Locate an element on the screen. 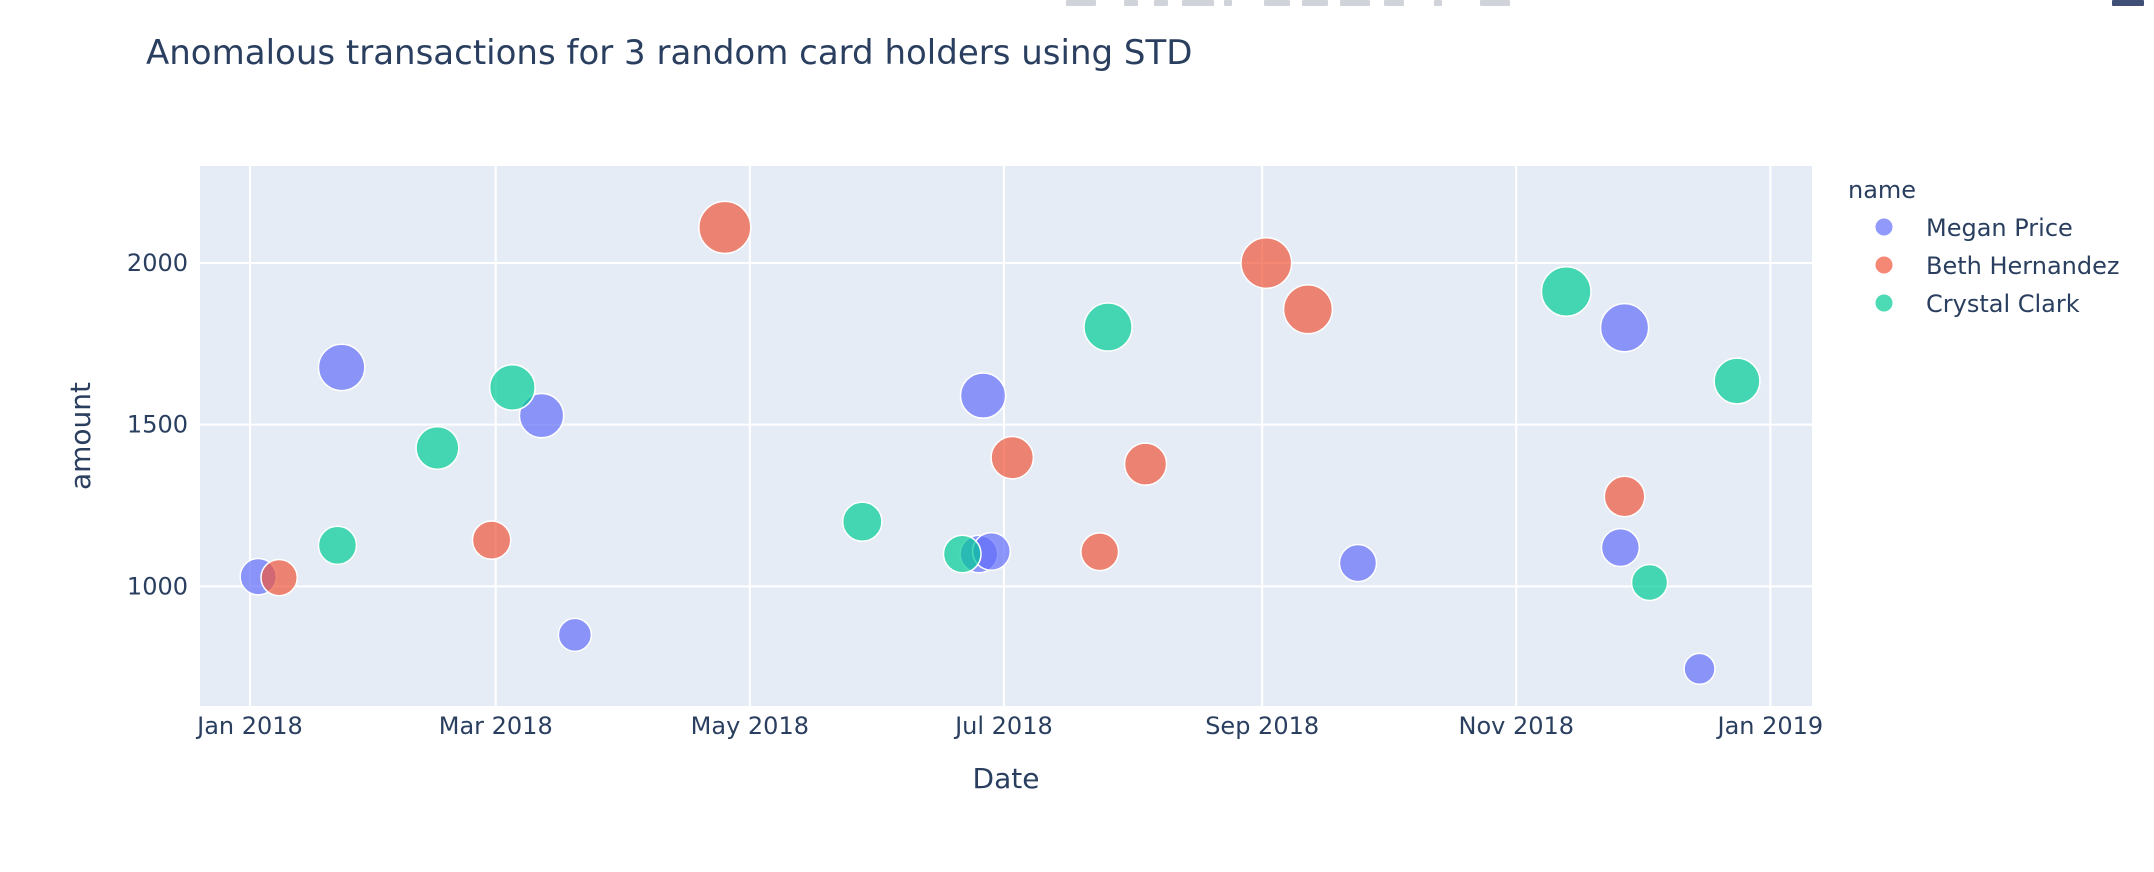 This screenshot has width=2154, height=872. x-tick-label: Jan 2018 is located at coordinates (249, 726).